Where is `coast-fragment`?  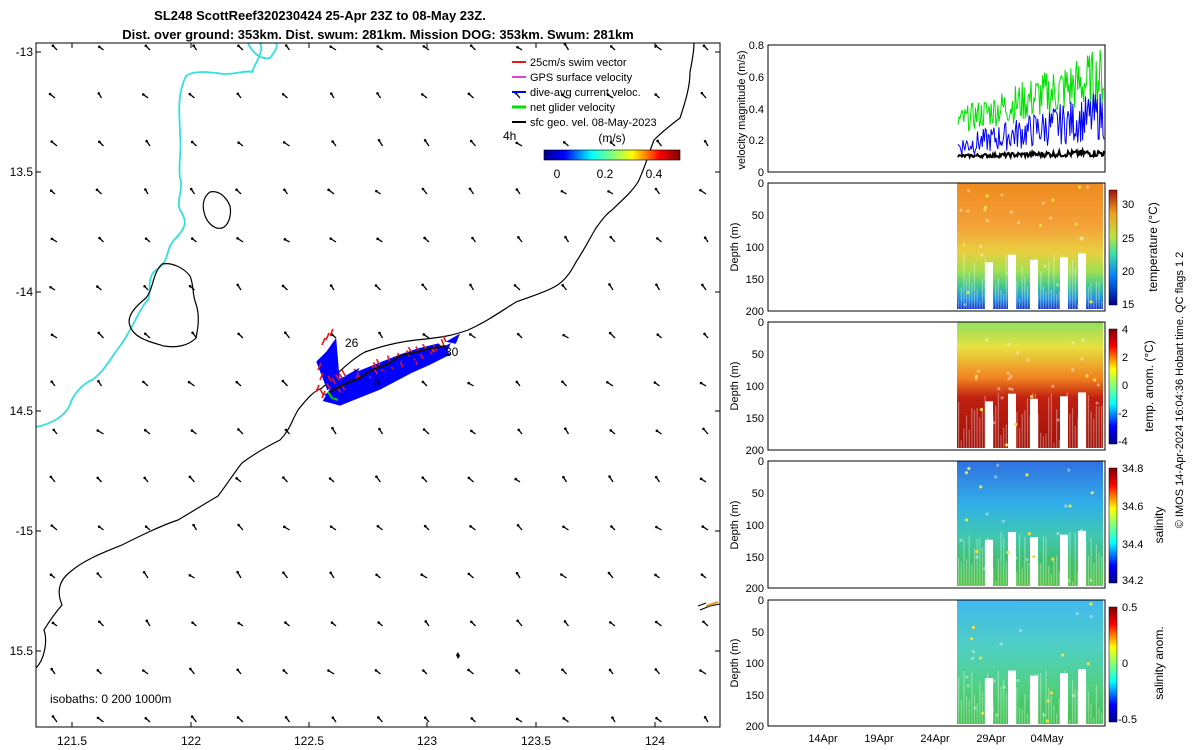
coast-fragment is located at coordinates (709, 606).